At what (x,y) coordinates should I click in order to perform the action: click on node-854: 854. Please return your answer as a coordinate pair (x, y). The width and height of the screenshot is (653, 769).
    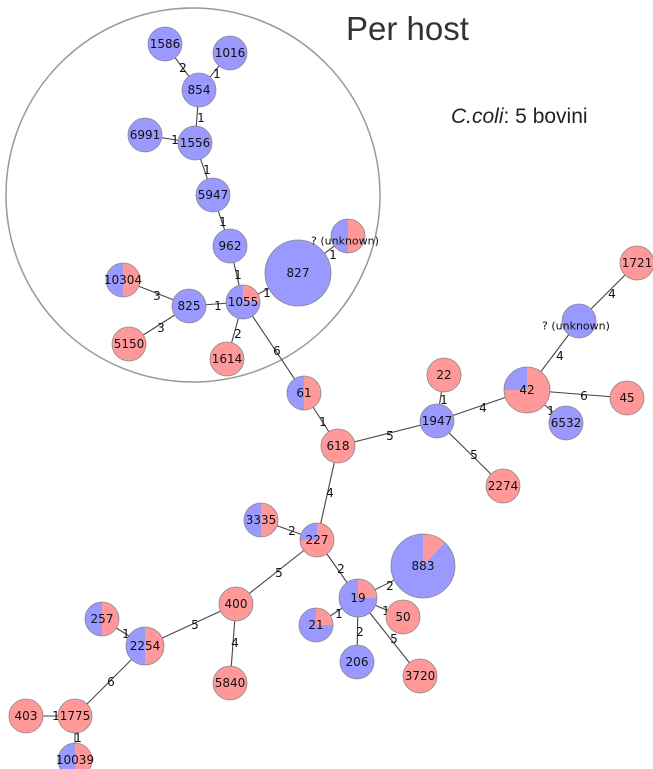
    Looking at the image, I should click on (199, 90).